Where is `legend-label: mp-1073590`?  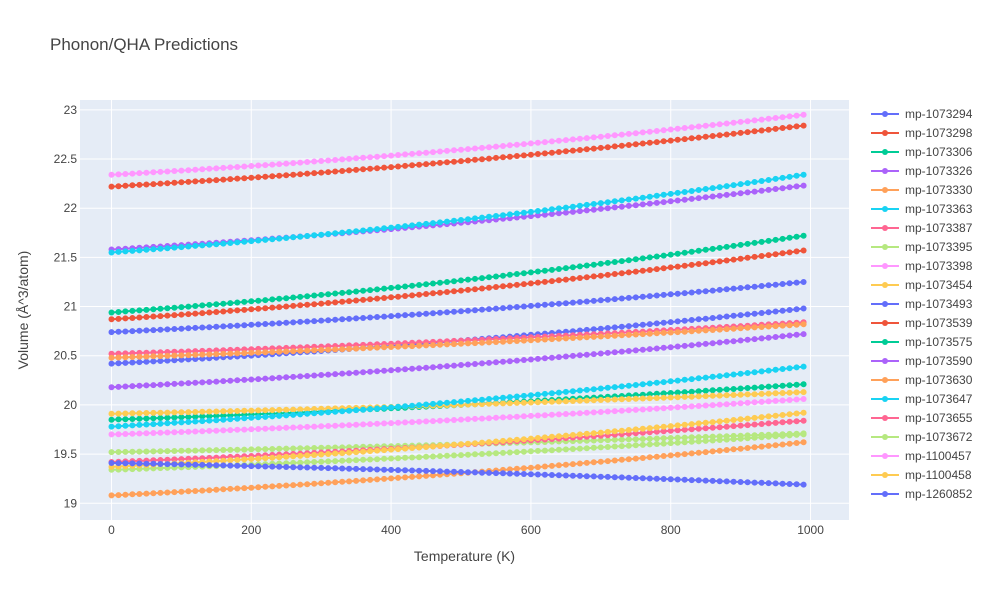 legend-label: mp-1073590 is located at coordinates (939, 361).